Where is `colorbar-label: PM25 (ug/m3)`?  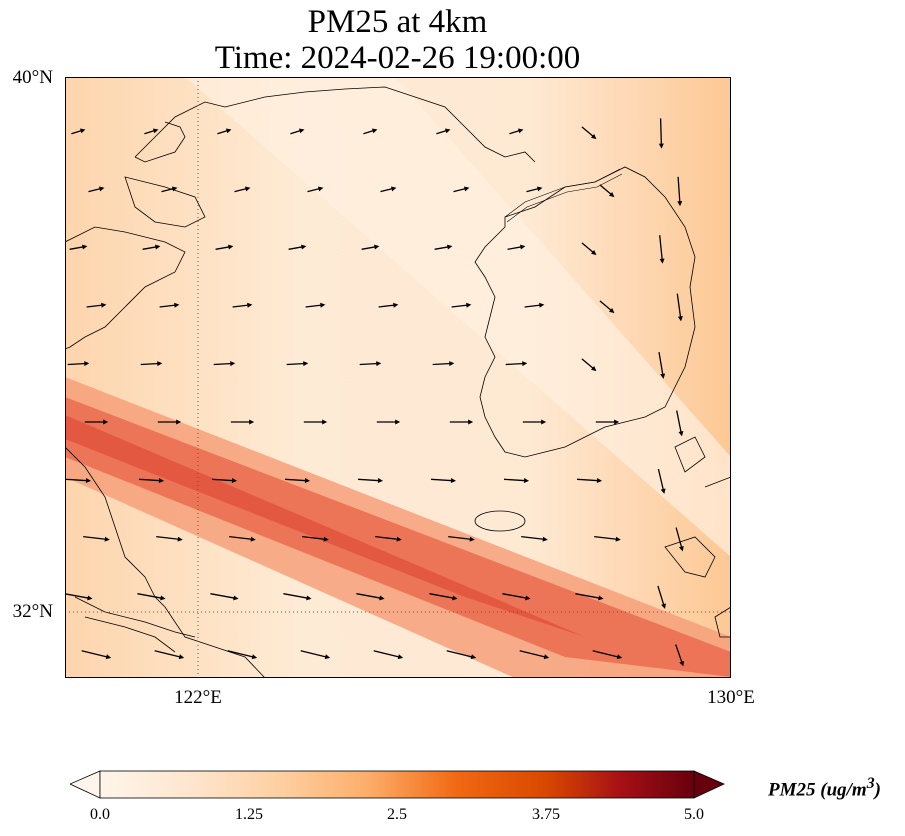
colorbar-label: PM25 (ug/m3) is located at coordinates (824, 788).